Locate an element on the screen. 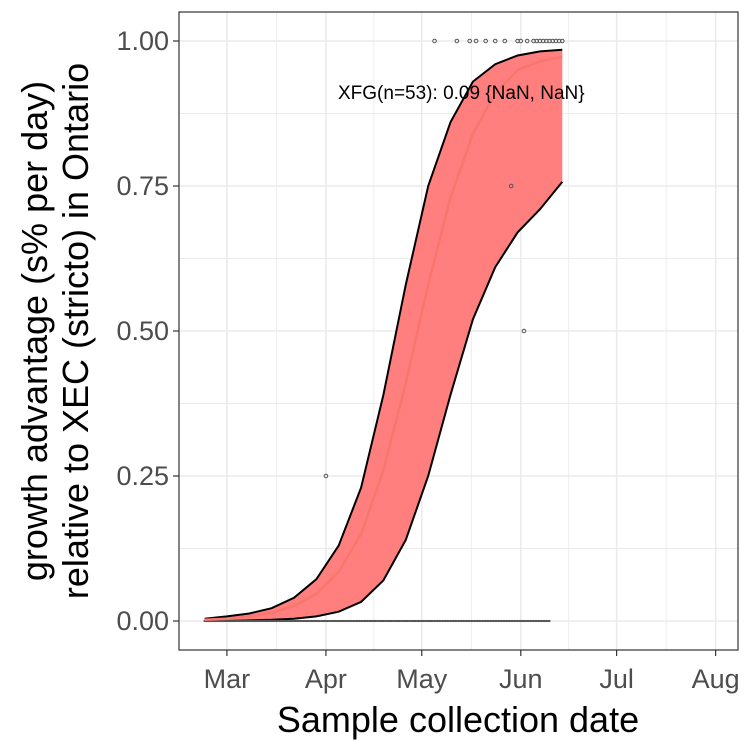 This screenshot has height=755, width=750. x-axis: Mar Apr May Jun Jul Aug is located at coordinates (472, 672).